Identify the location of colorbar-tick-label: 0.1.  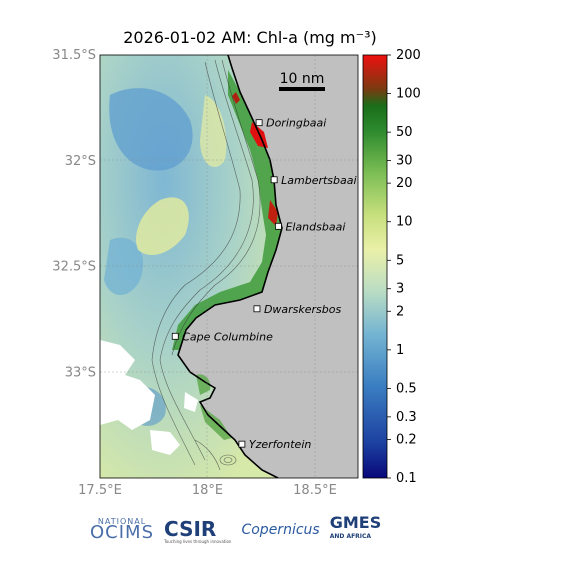
(406, 478).